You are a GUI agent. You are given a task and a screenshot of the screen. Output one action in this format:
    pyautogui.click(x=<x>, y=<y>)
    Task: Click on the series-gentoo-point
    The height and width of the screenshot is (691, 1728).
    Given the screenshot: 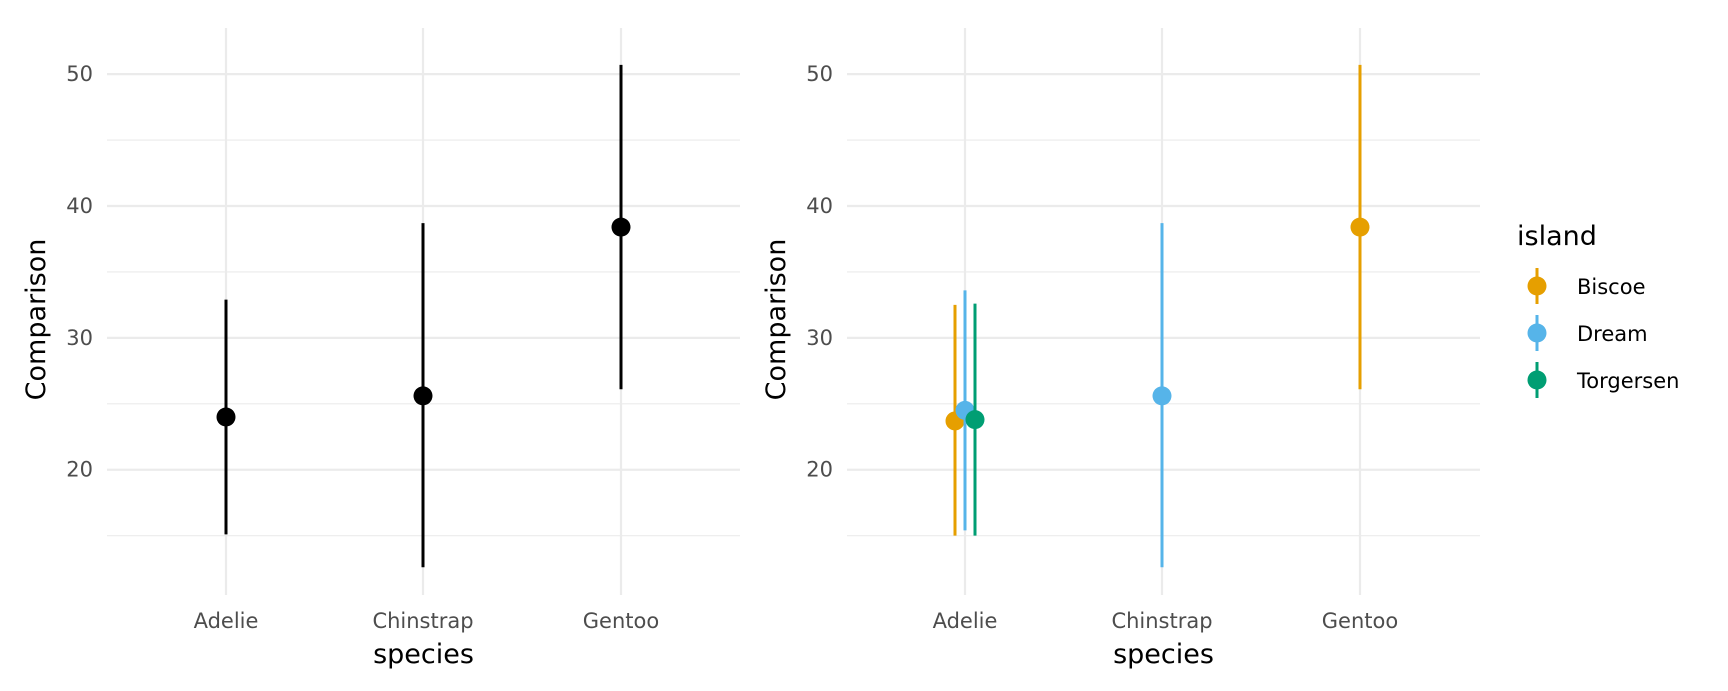 What is the action you would take?
    pyautogui.click(x=621, y=227)
    